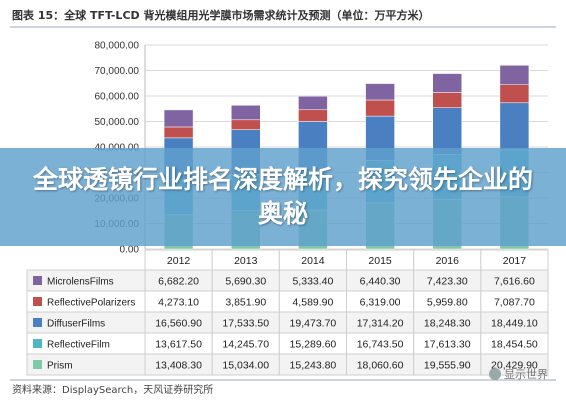 The height and width of the screenshot is (400, 566). What do you see at coordinates (76, 324) in the screenshot?
I see `legend-label: DiffuserFilms` at bounding box center [76, 324].